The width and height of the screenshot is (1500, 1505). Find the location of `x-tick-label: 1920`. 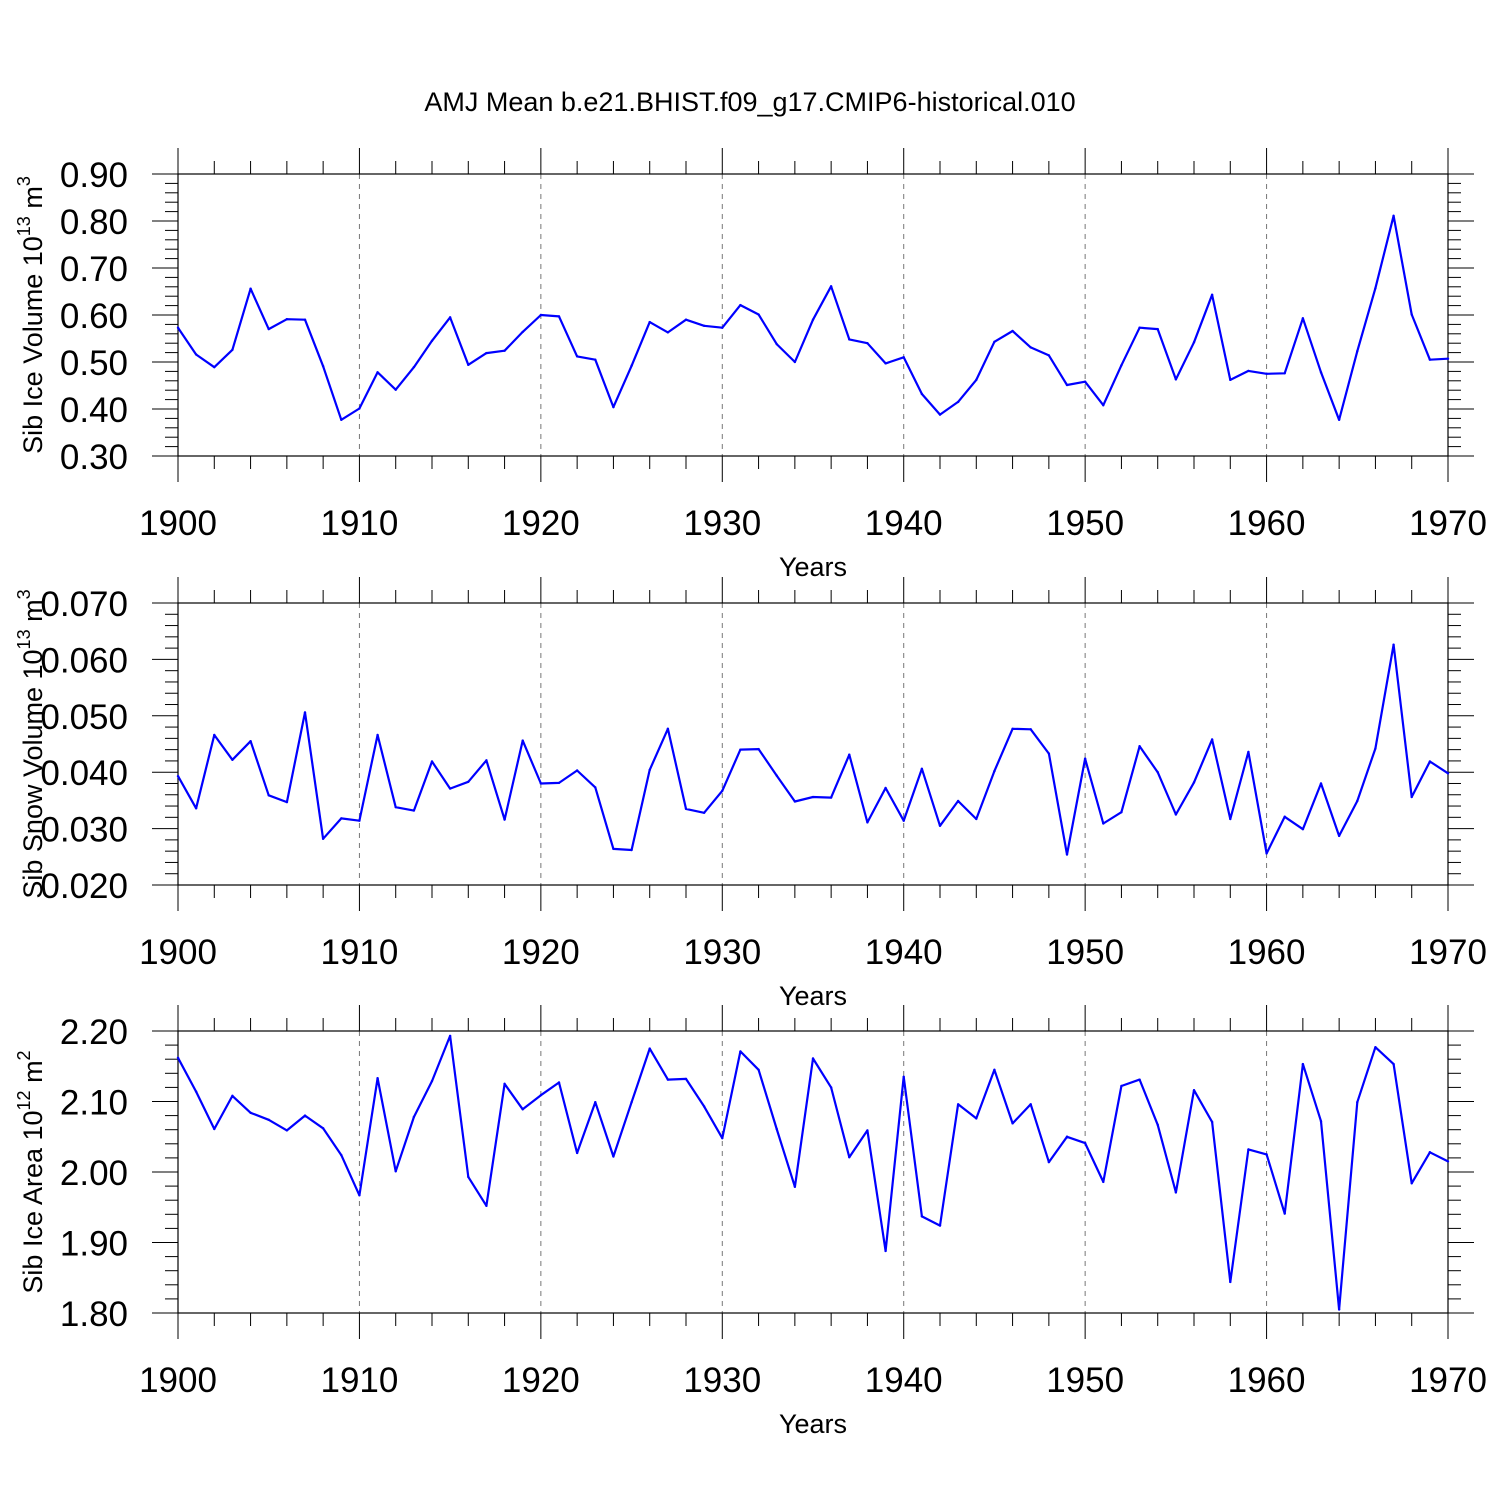

x-tick-label: 1920 is located at coordinates (541, 952).